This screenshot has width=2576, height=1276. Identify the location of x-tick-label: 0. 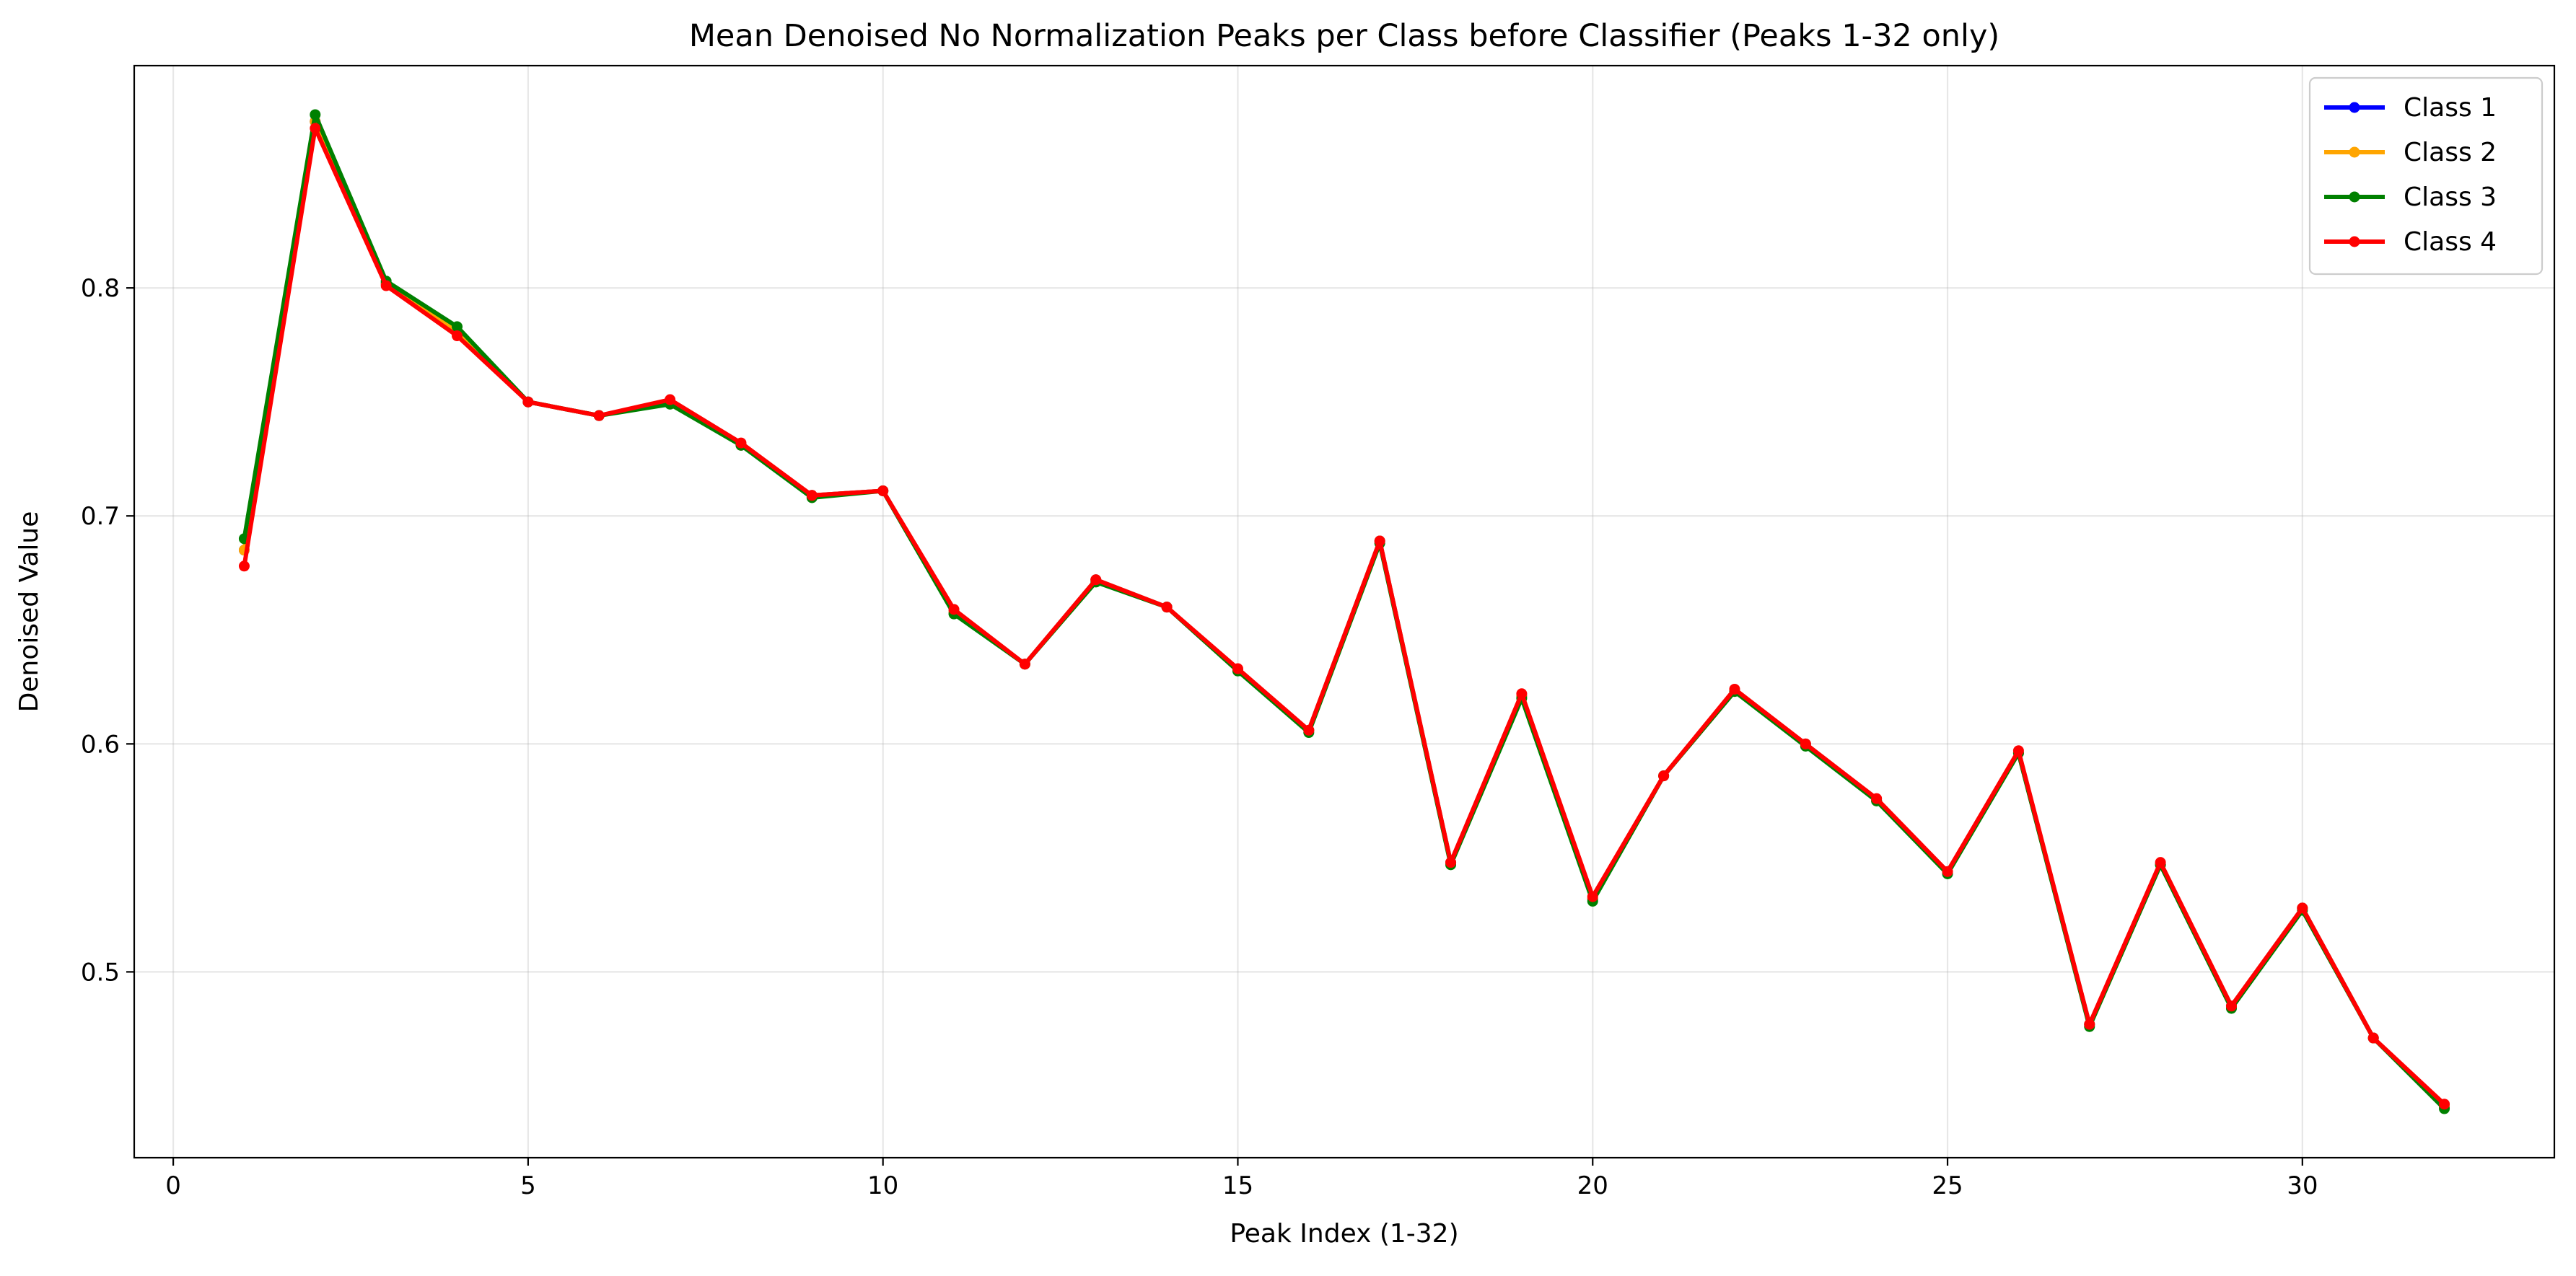
(173, 1185).